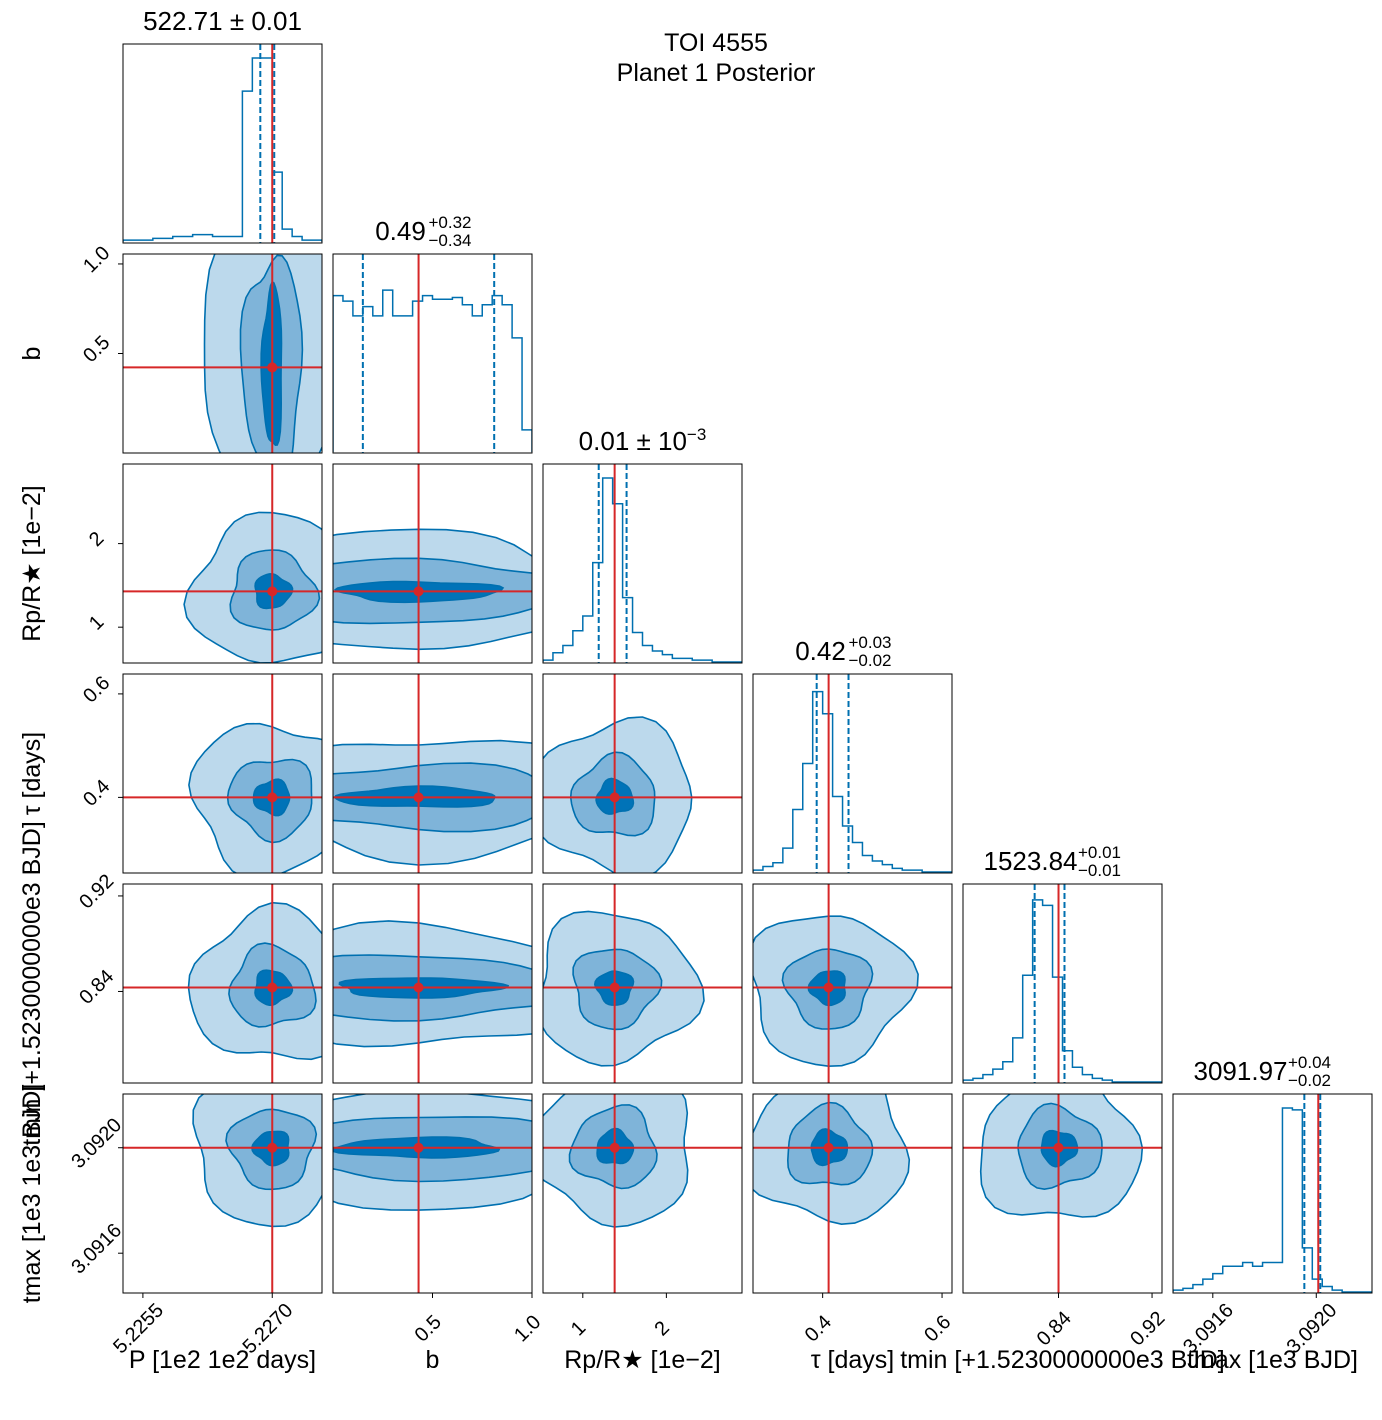  What do you see at coordinates (32, 1194) in the screenshot?
I see `y-axis-label-5: tmax [1e3 1e3 BJD]` at bounding box center [32, 1194].